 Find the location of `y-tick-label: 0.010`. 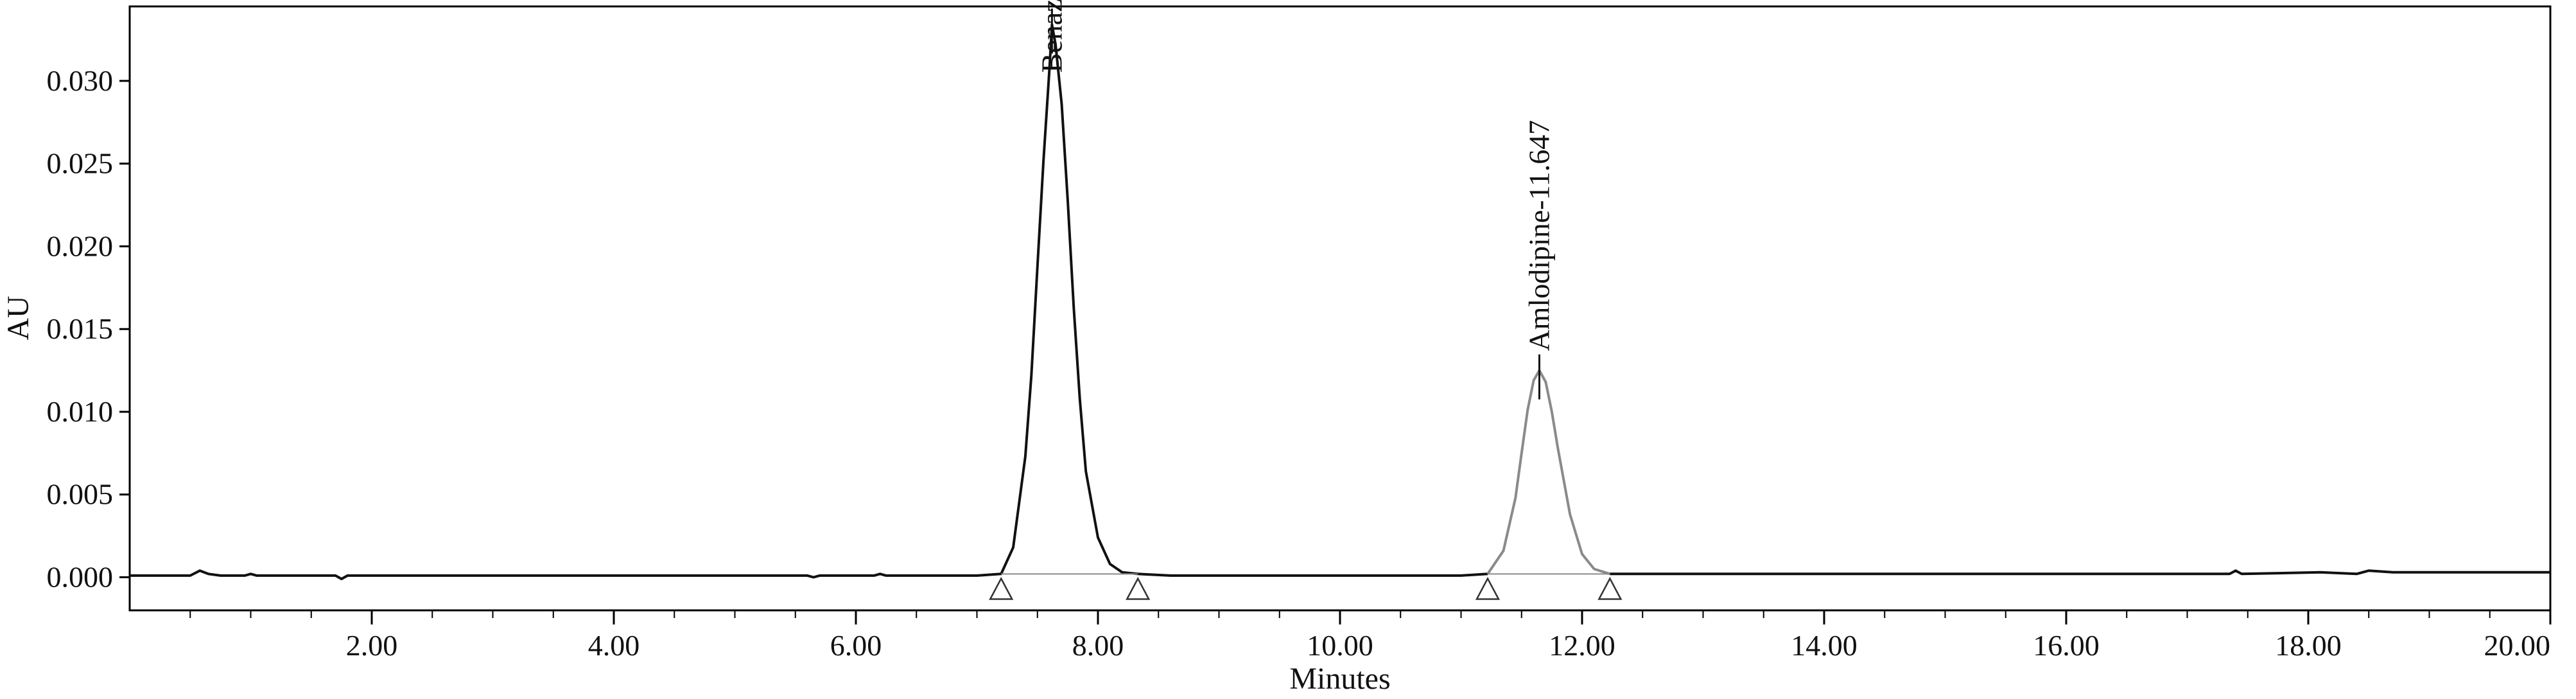

y-tick-label: 0.010 is located at coordinates (80, 411).